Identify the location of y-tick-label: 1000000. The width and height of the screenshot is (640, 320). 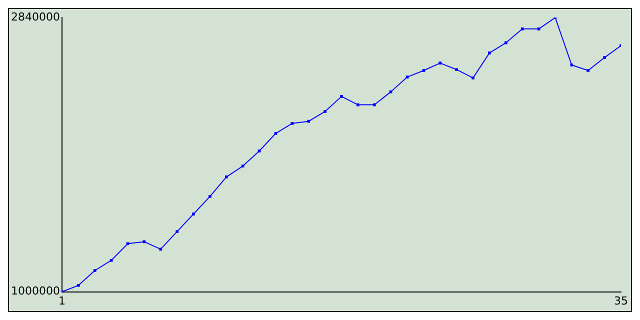
(35, 291).